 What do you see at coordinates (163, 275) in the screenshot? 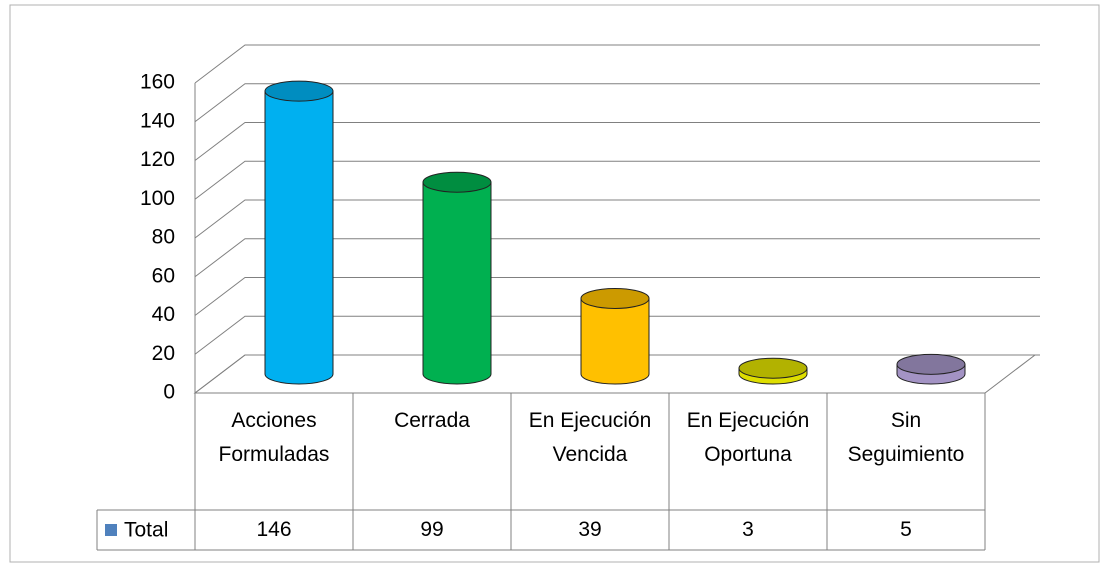
I see `y-tick-label: 60` at bounding box center [163, 275].